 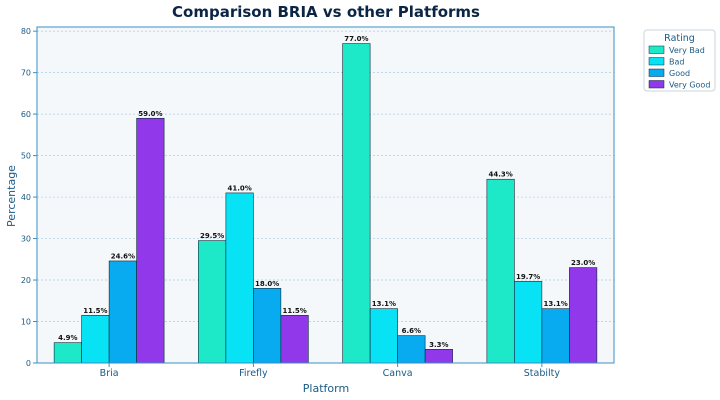 What do you see at coordinates (438, 345) in the screenshot?
I see `data-label: 3.3%` at bounding box center [438, 345].